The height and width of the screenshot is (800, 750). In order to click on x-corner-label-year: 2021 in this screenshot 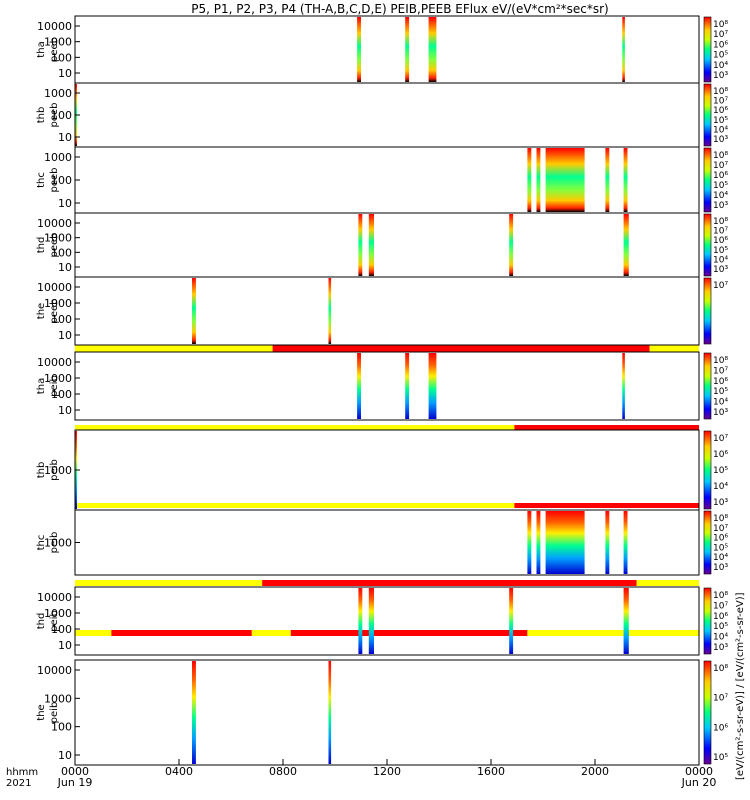, I will do `click(18, 783)`.